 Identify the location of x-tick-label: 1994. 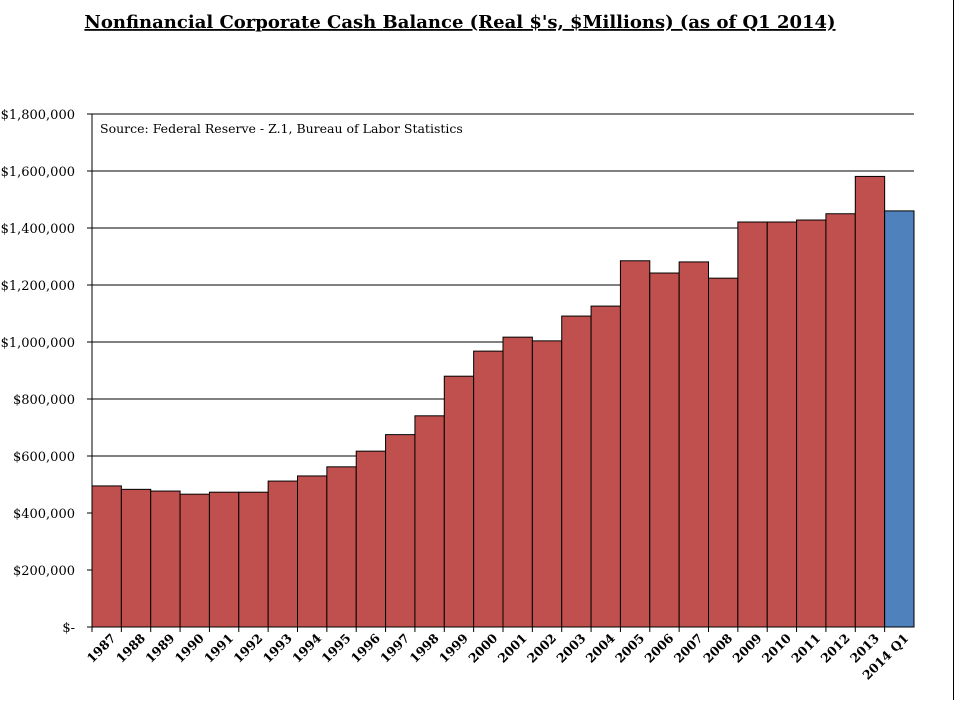
(306, 647).